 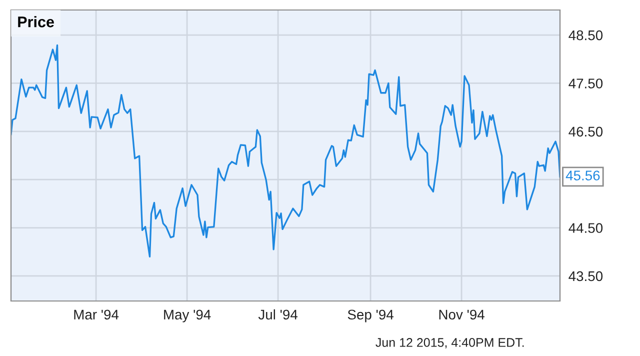 I want to click on y-tick-label: 48.50, so click(x=585, y=35).